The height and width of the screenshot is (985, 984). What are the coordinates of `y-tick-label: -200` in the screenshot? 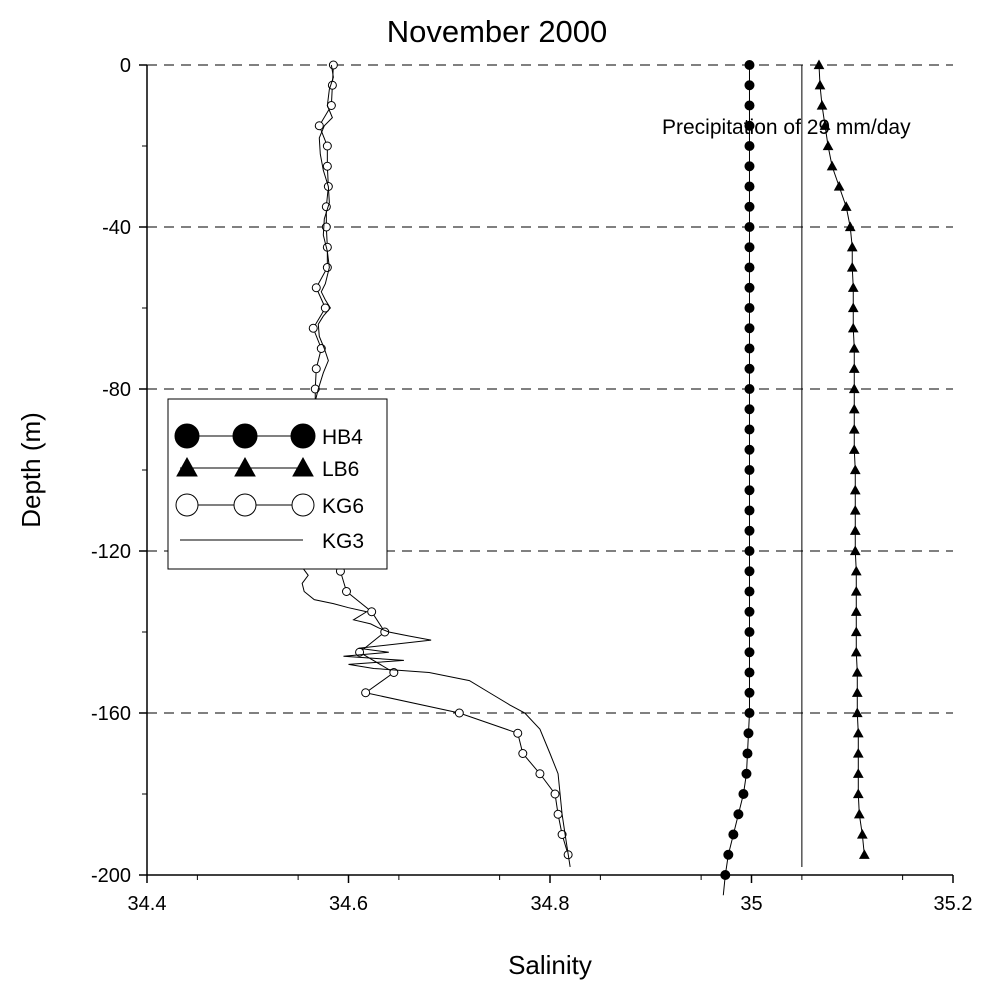 It's located at (111, 876).